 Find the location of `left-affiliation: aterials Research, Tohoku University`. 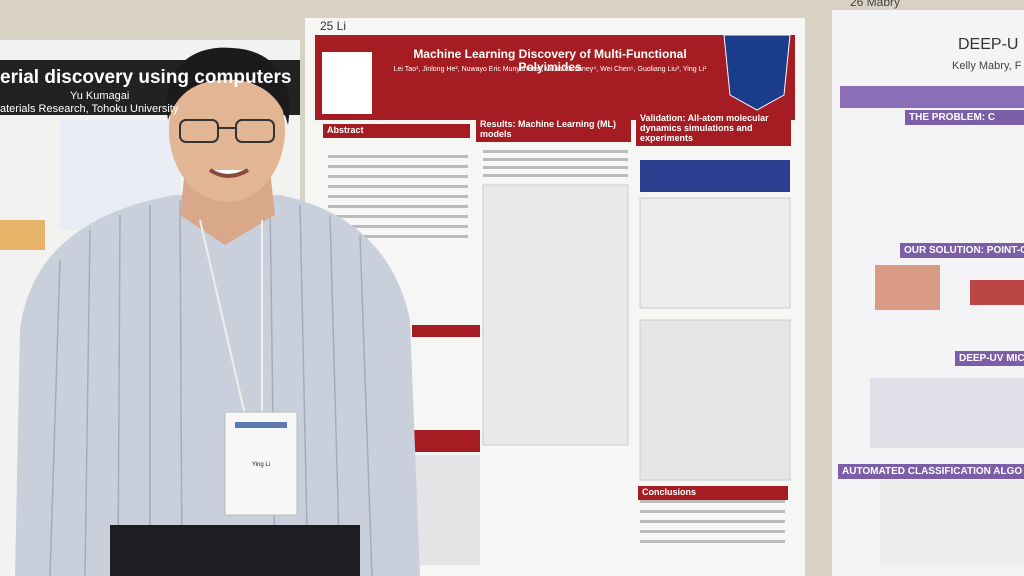

left-affiliation: aterials Research, Tohoku University is located at coordinates (89, 109).